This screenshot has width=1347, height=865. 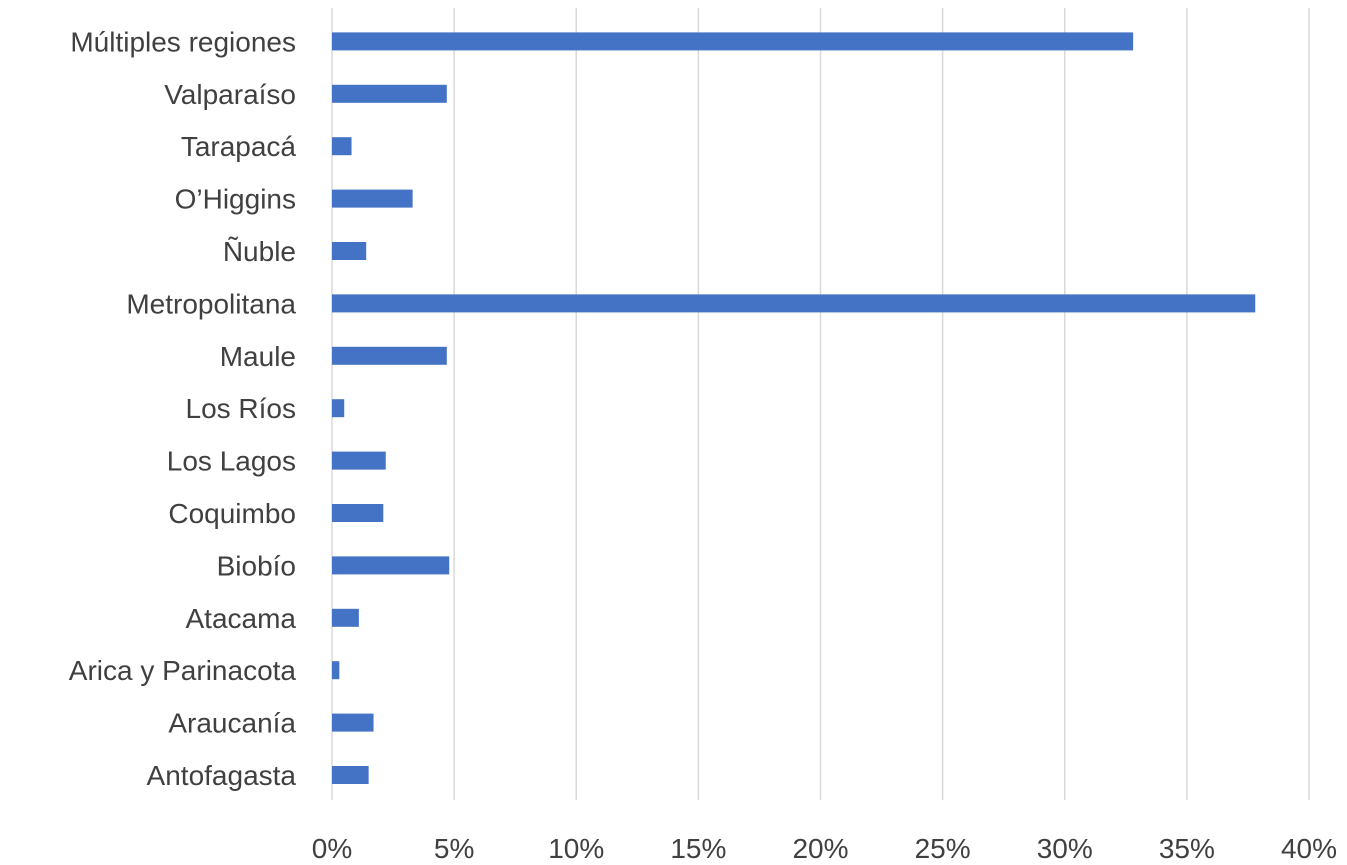 What do you see at coordinates (576, 848) in the screenshot?
I see `x-tick-label: 10%` at bounding box center [576, 848].